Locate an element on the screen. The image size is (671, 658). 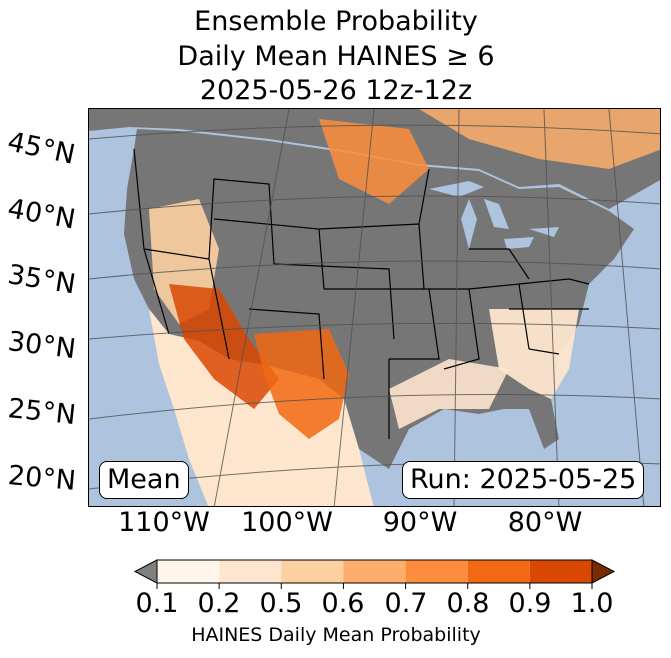
trans-pecos-shading is located at coordinates (301, 384).